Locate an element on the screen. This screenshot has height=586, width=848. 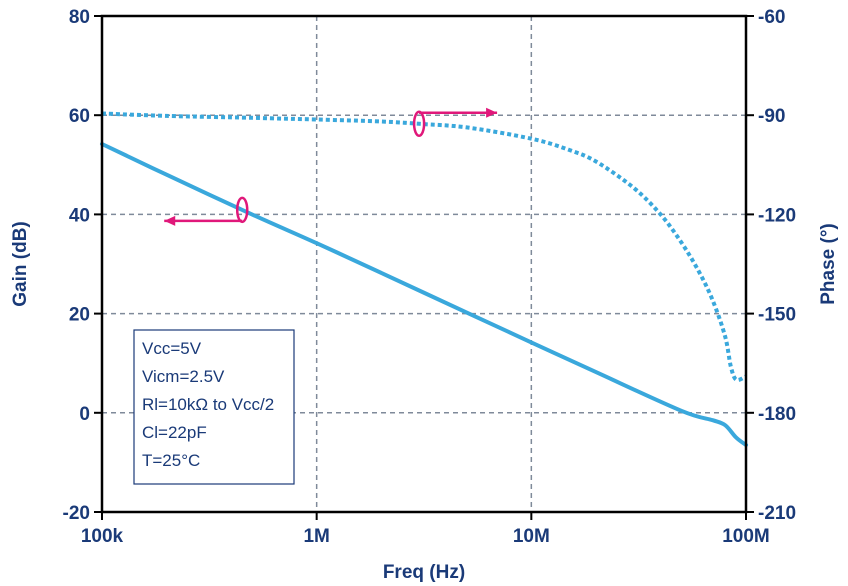
y2-tick-label: -180 is located at coordinates (777, 414).